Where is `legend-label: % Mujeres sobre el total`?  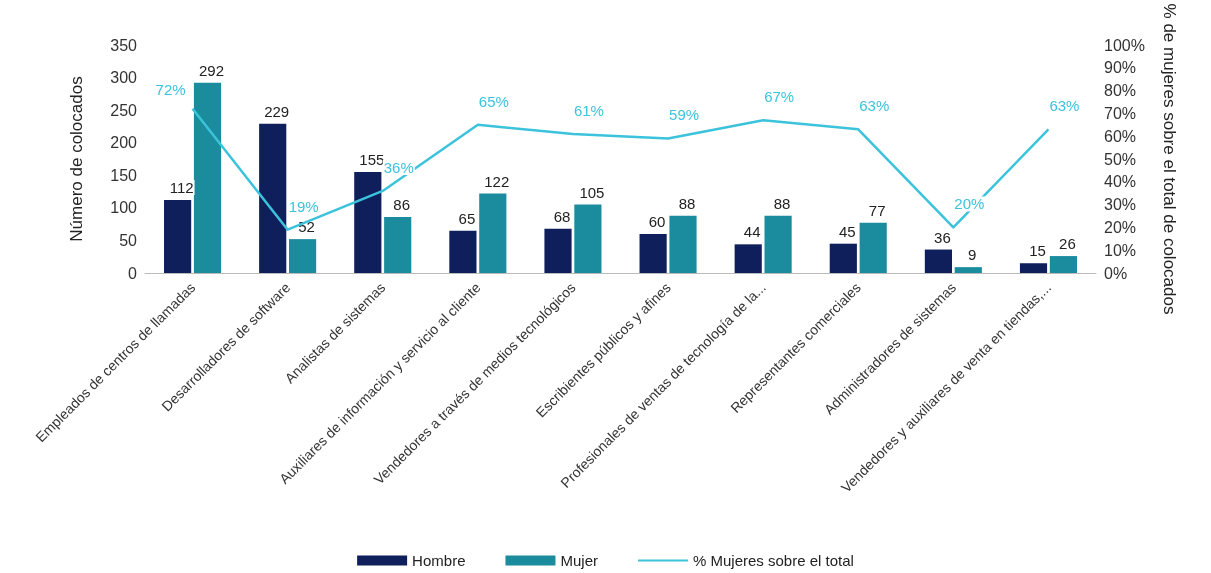
legend-label: % Mujeres sobre el total is located at coordinates (773, 560).